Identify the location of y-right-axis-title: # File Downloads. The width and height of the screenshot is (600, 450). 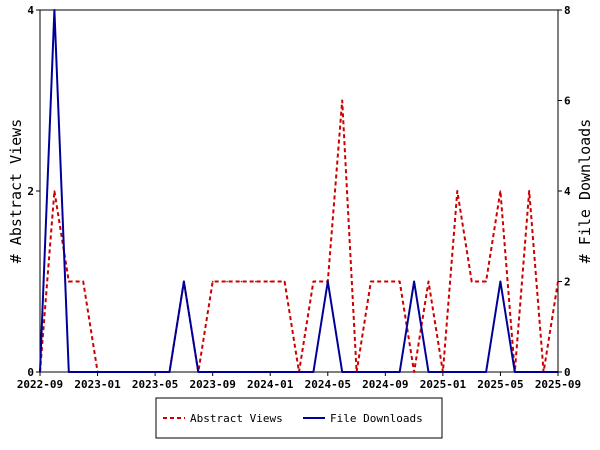
(585, 191).